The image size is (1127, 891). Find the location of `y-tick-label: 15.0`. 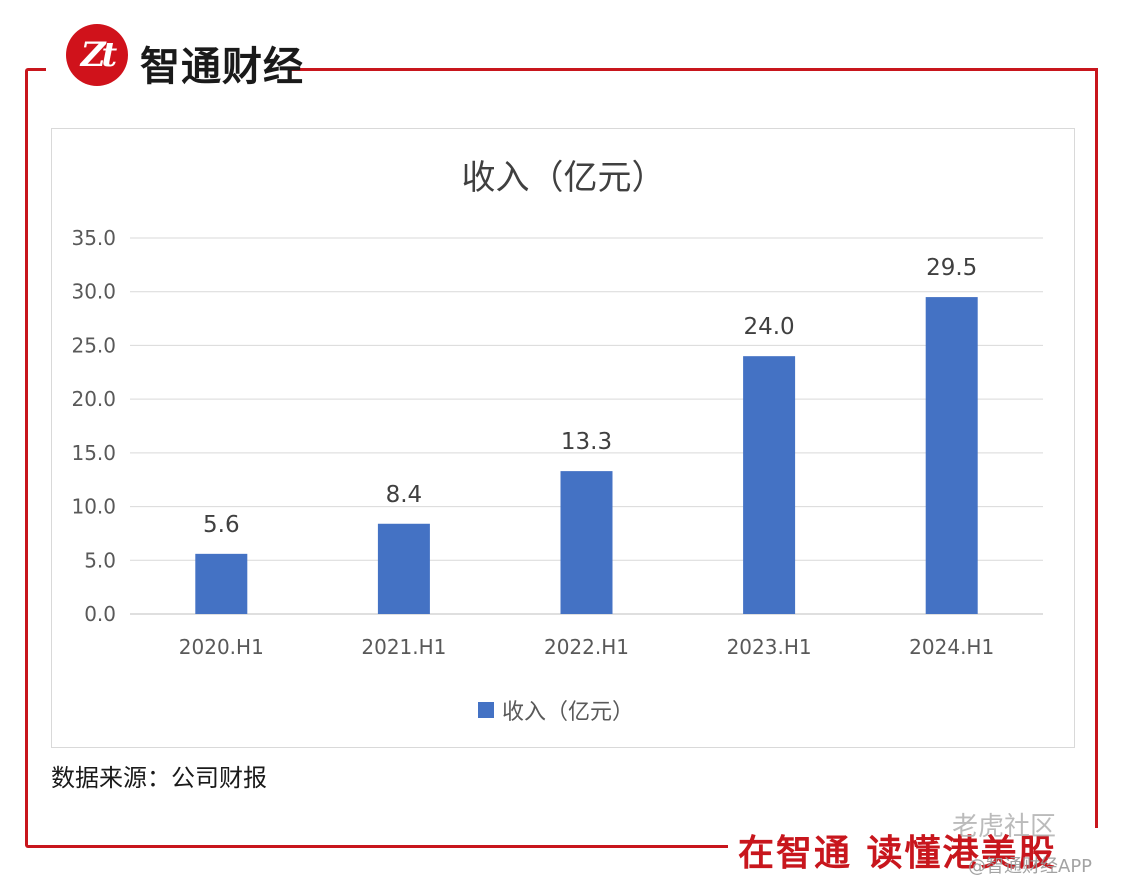

y-tick-label: 15.0 is located at coordinates (93, 453).